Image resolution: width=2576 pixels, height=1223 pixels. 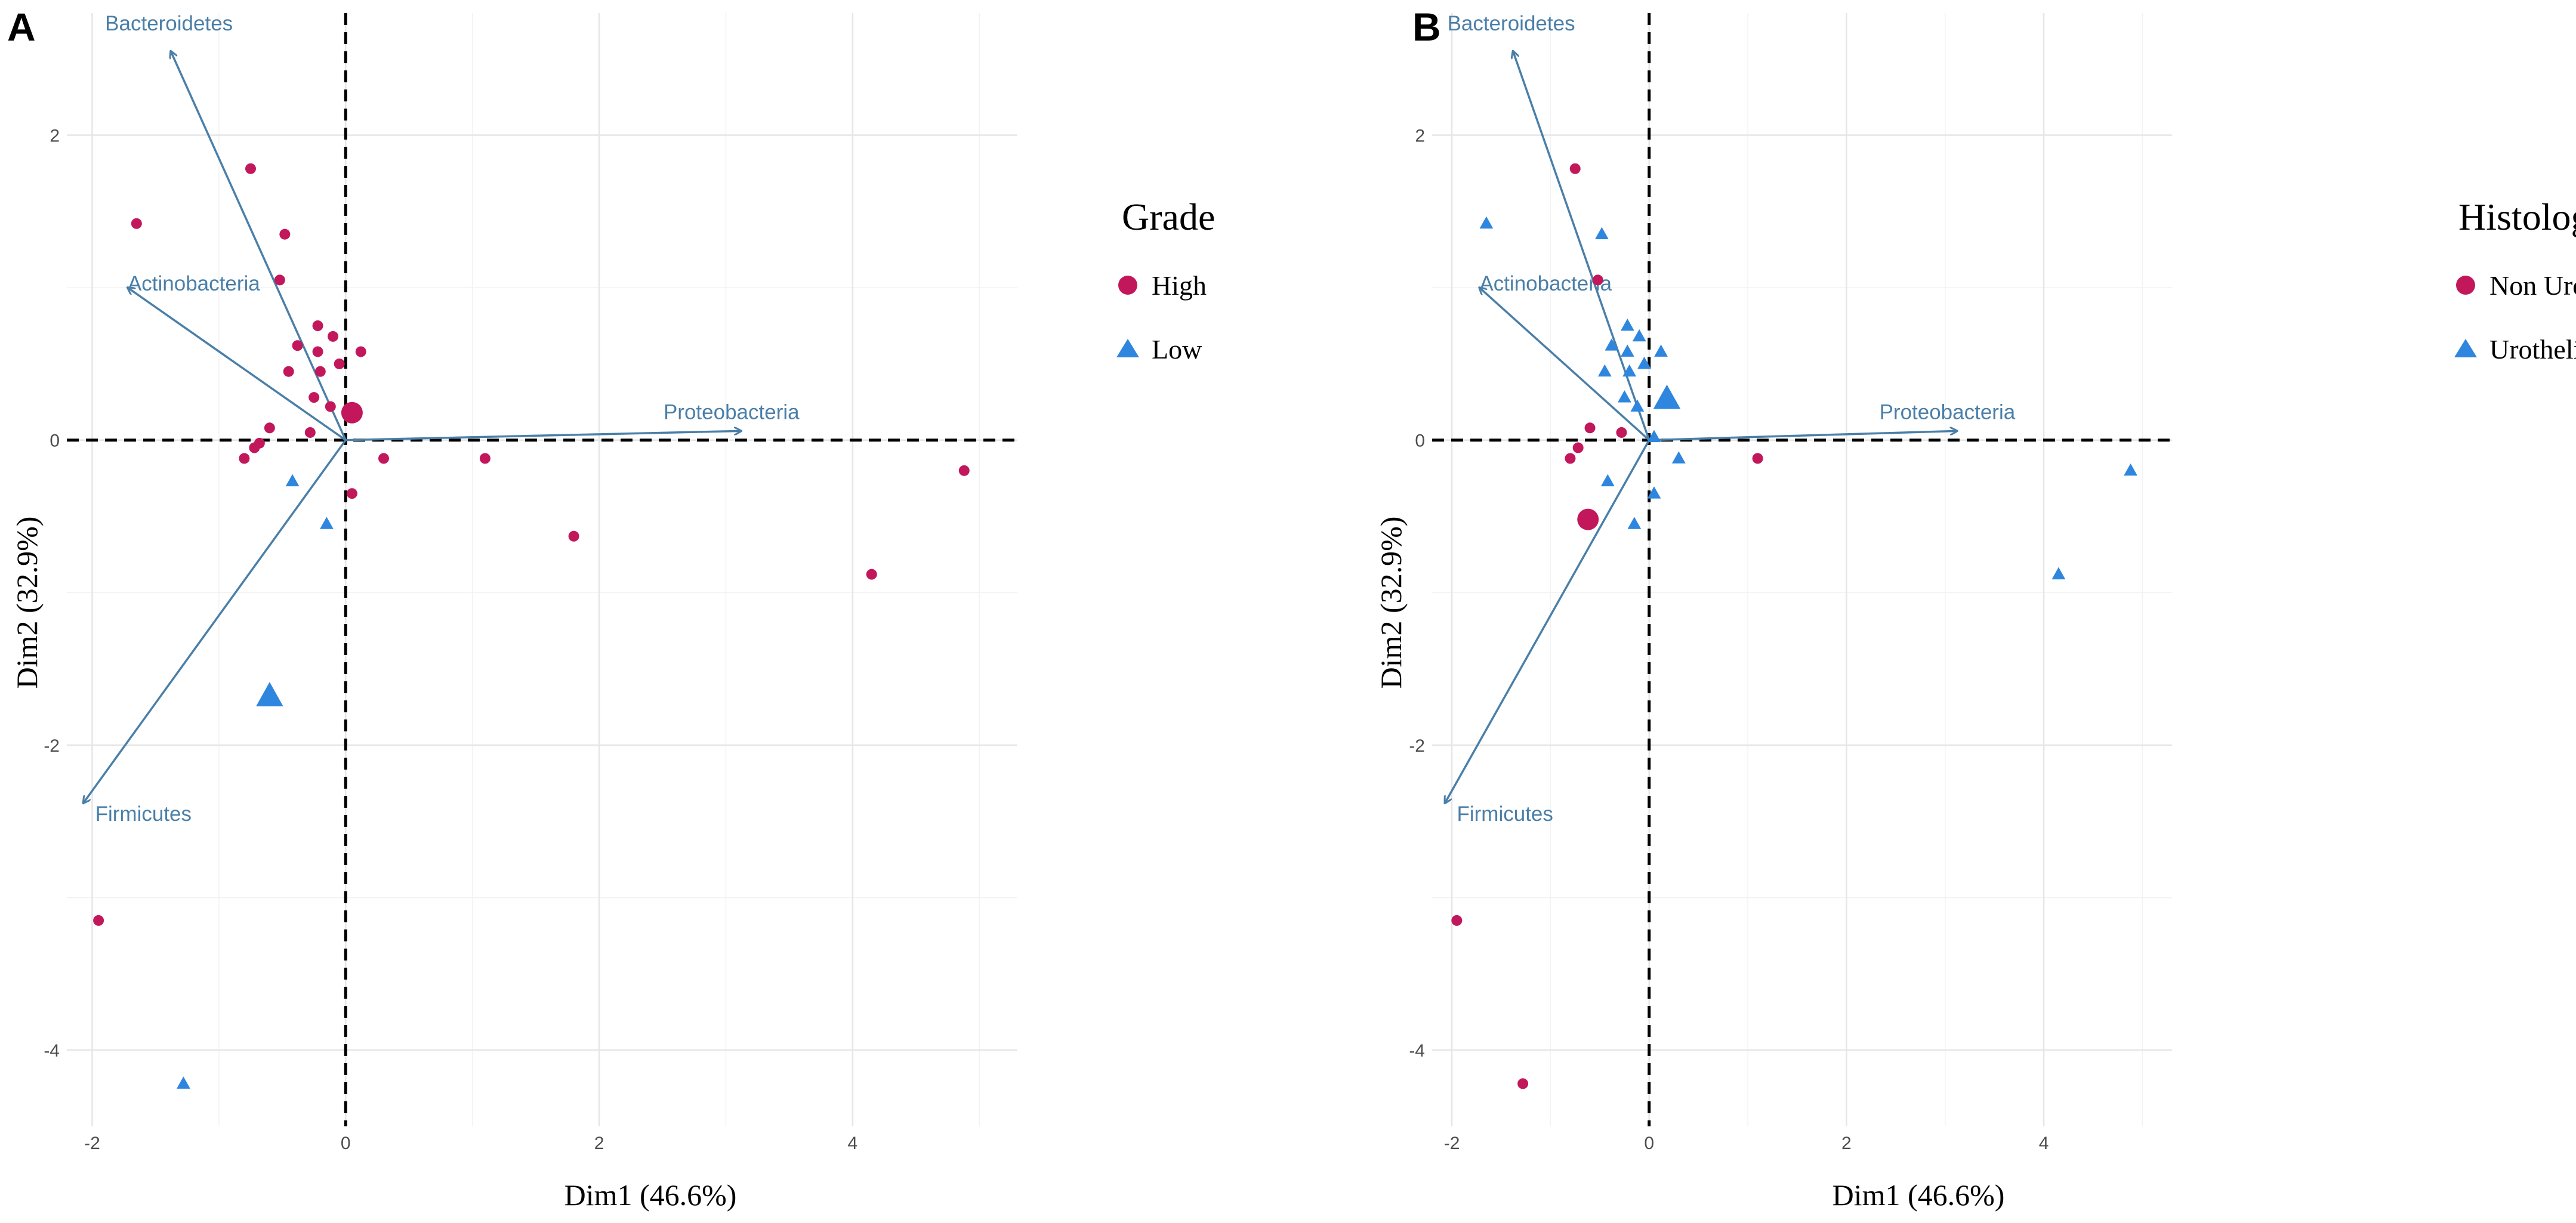 What do you see at coordinates (1417, 746) in the screenshot?
I see `panel-b-y-tick-label: -2` at bounding box center [1417, 746].